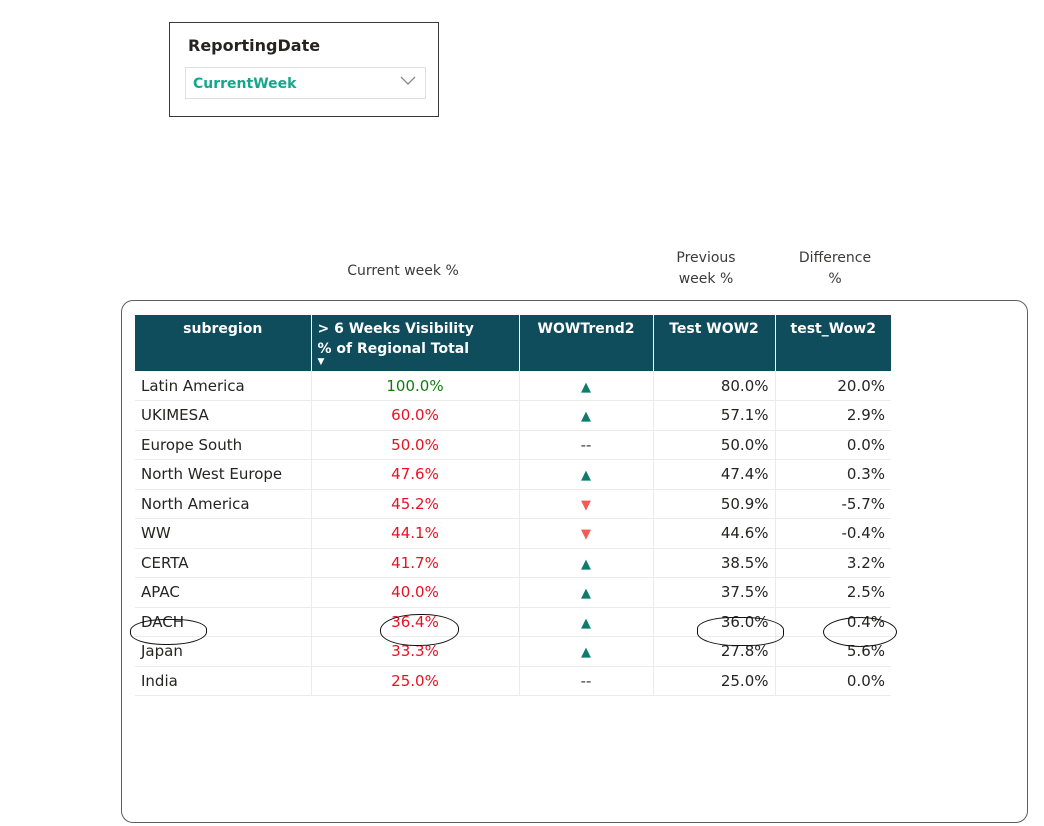 The width and height of the screenshot is (1044, 826). I want to click on subregion-cell: North America, so click(223, 504).